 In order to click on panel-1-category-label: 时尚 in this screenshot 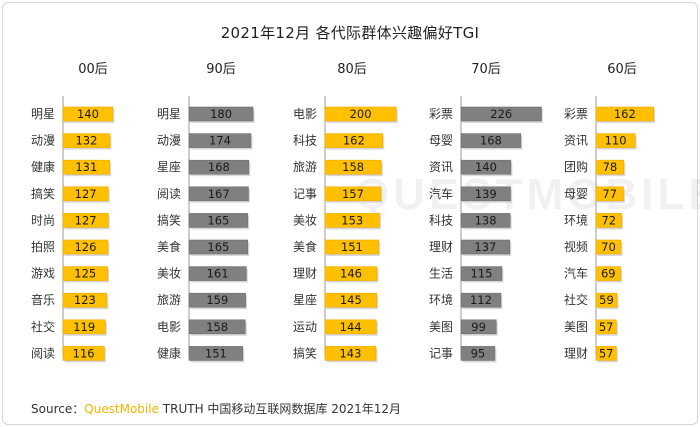, I will do `click(43, 220)`.